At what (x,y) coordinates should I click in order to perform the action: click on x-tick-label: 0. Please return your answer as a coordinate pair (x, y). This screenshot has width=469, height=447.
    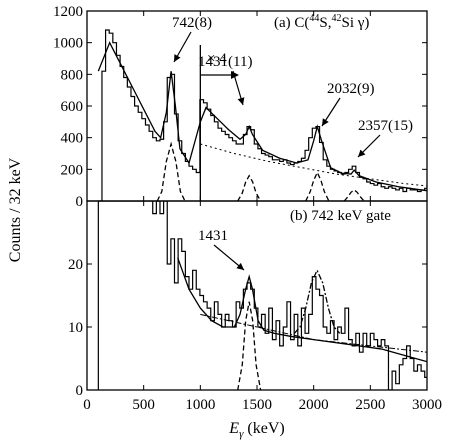
    Looking at the image, I should click on (87, 405).